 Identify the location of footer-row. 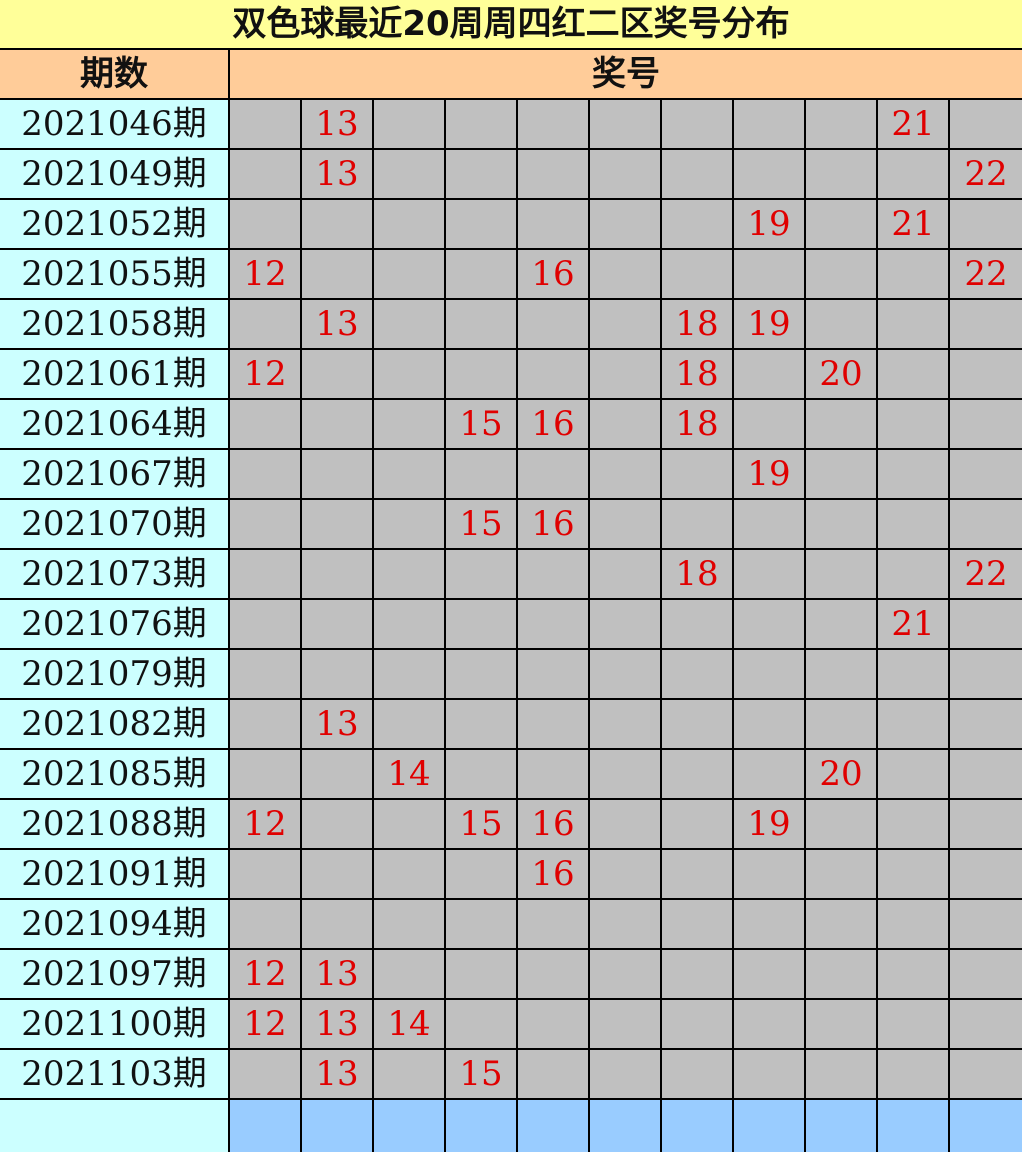
(511, 1126).